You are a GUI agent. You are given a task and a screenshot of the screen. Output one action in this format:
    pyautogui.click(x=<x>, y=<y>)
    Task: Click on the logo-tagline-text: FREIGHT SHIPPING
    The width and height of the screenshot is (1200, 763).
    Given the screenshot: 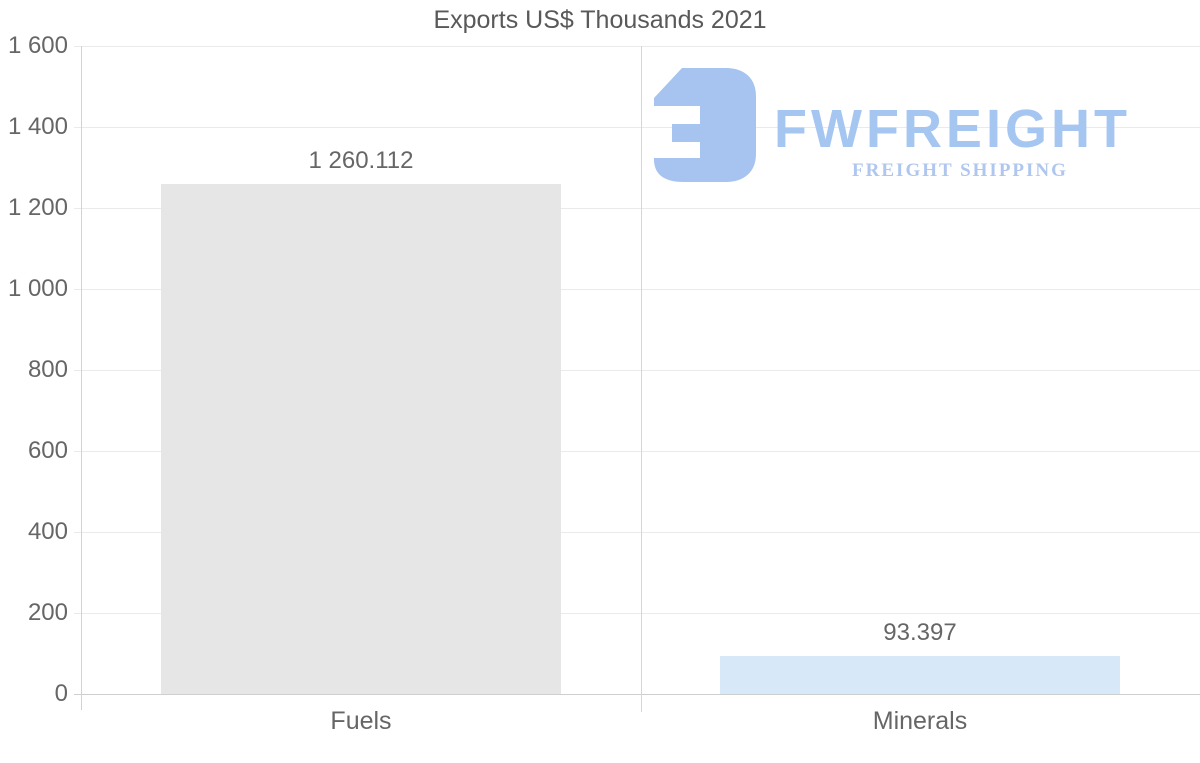 What is the action you would take?
    pyautogui.click(x=960, y=170)
    